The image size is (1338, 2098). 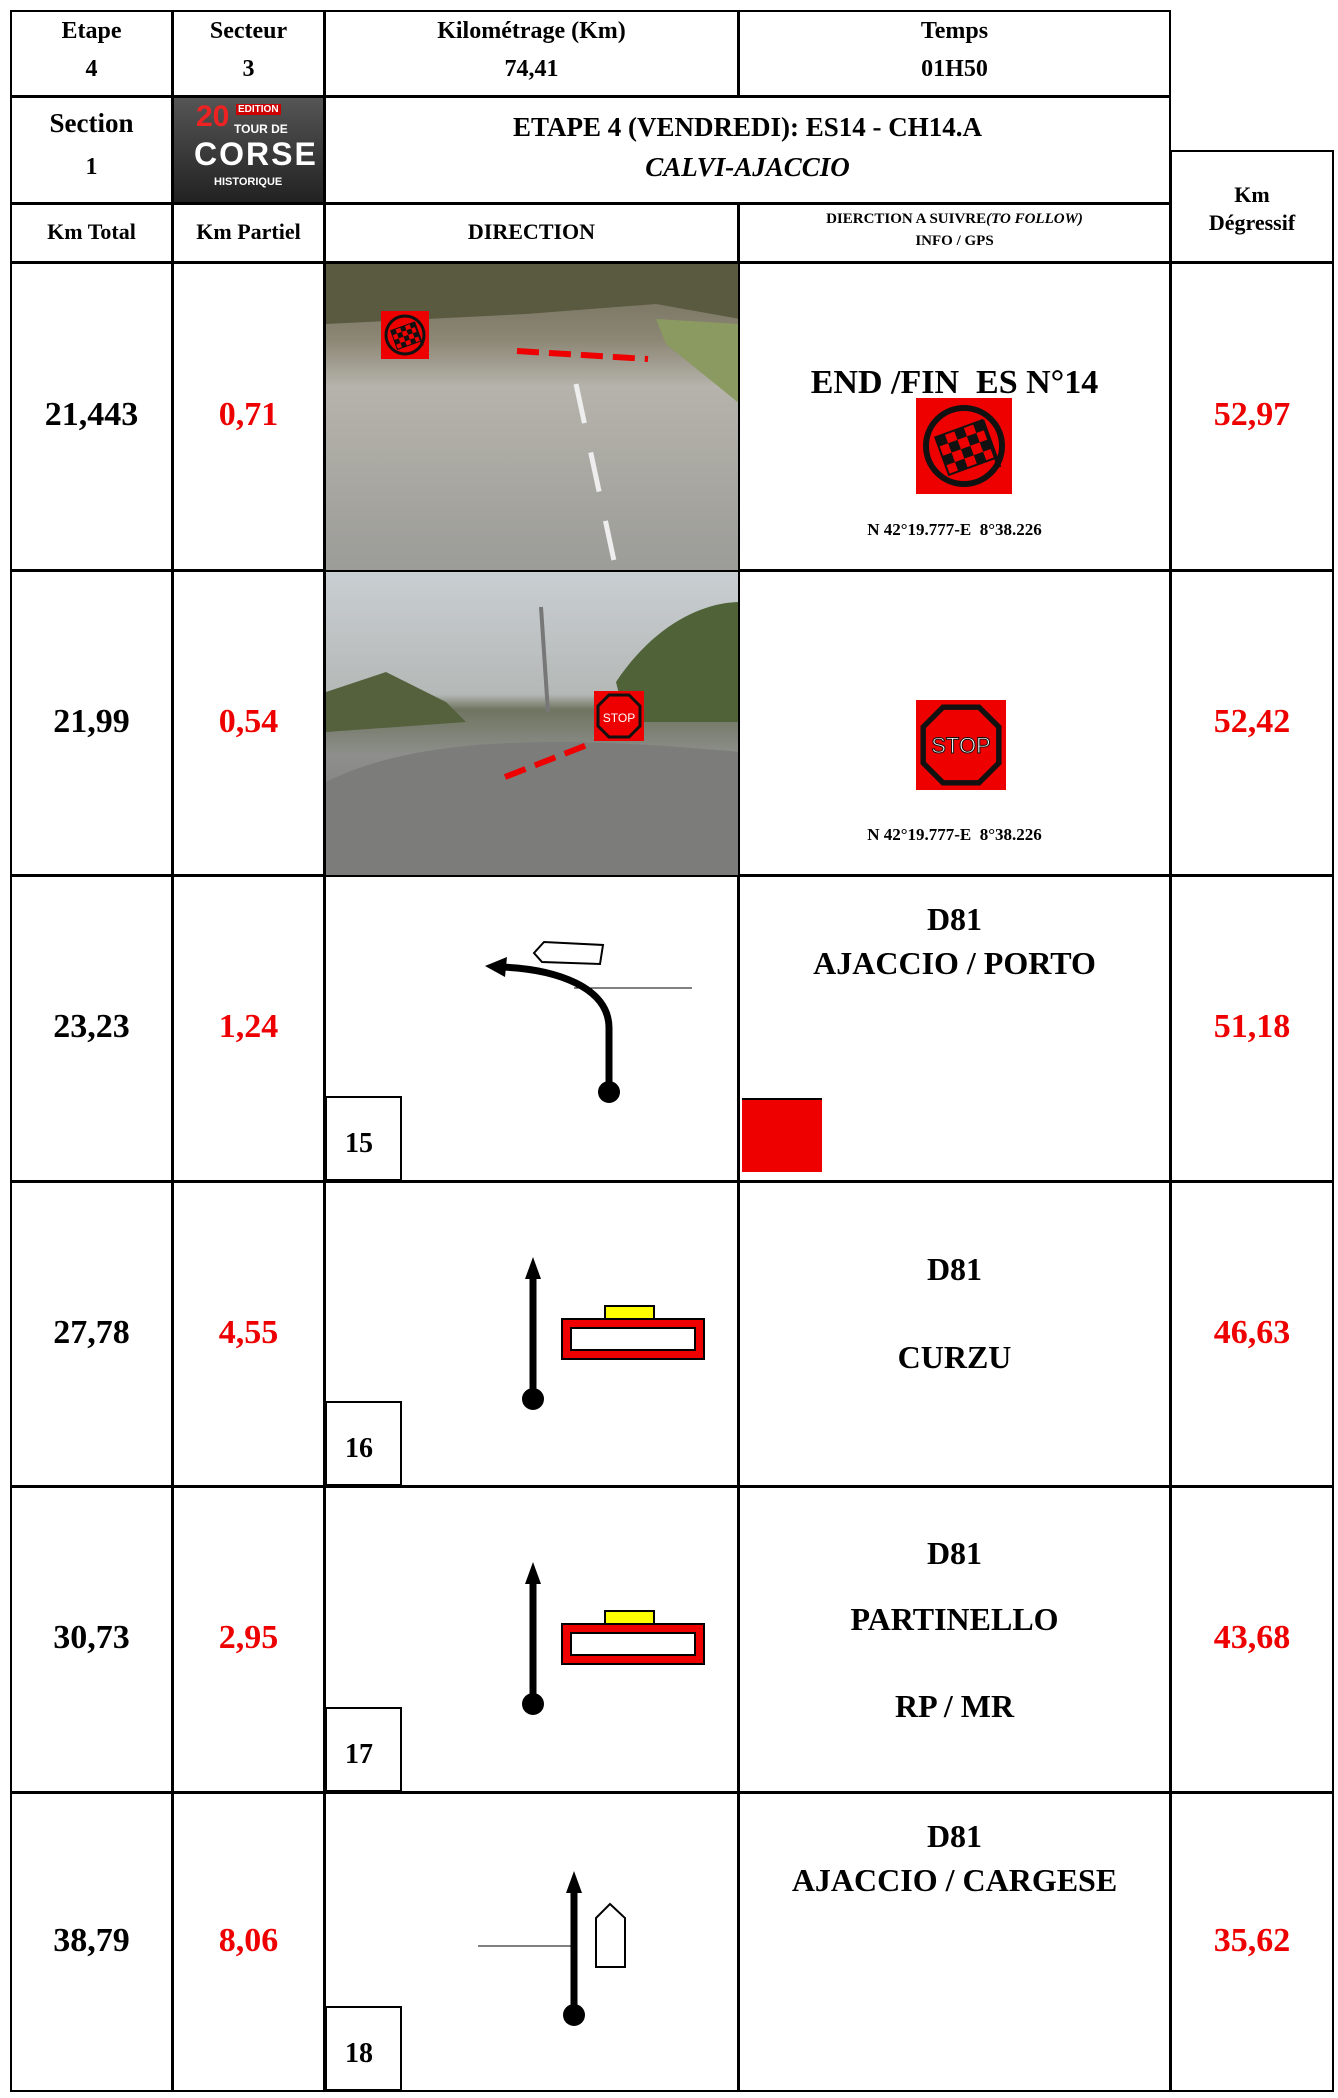 What do you see at coordinates (954, 1357) in the screenshot?
I see `info-line: CURZU` at bounding box center [954, 1357].